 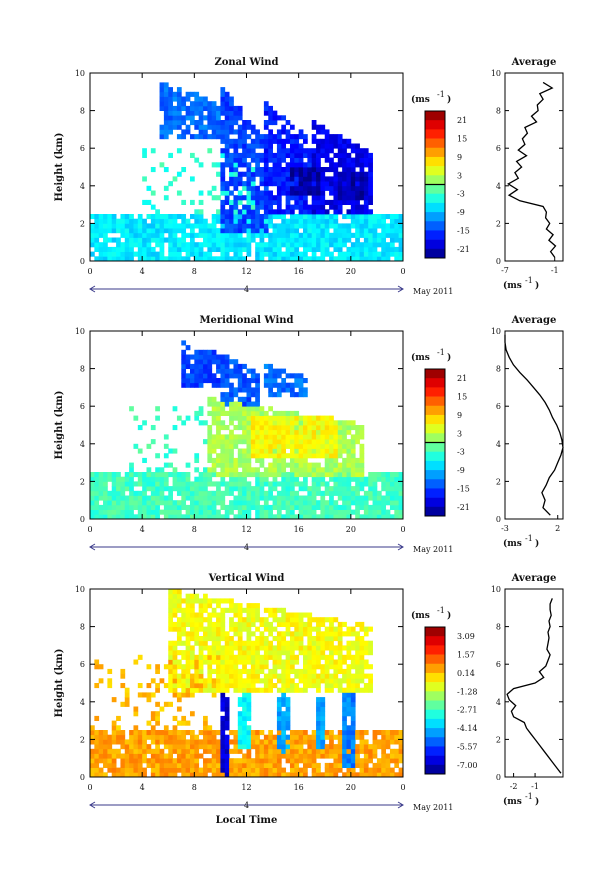 I want to click on colorbar-tick-label: 9, so click(x=459, y=415).